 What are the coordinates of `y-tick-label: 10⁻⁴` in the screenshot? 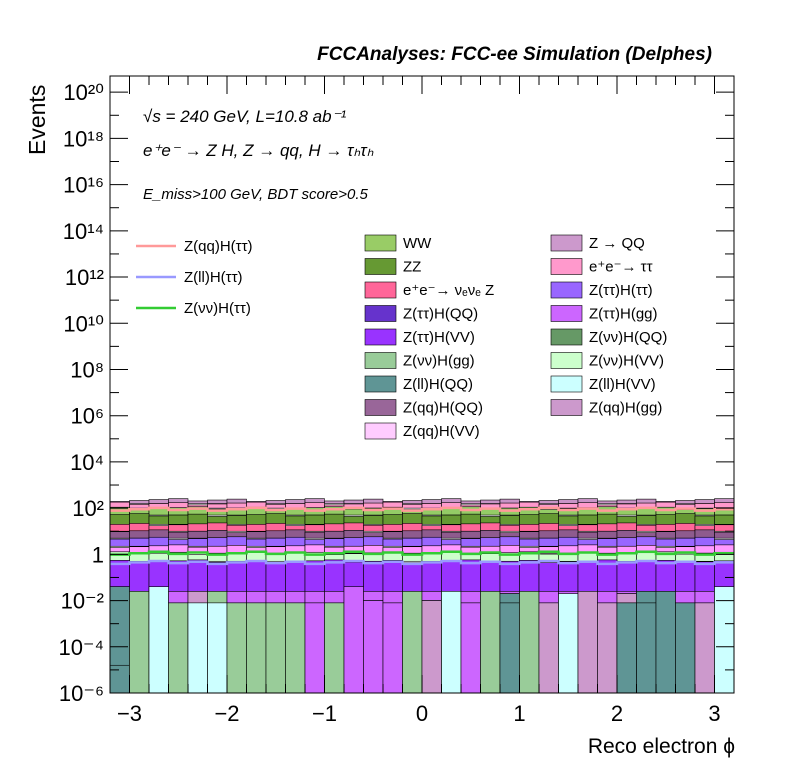 It's located at (81, 647).